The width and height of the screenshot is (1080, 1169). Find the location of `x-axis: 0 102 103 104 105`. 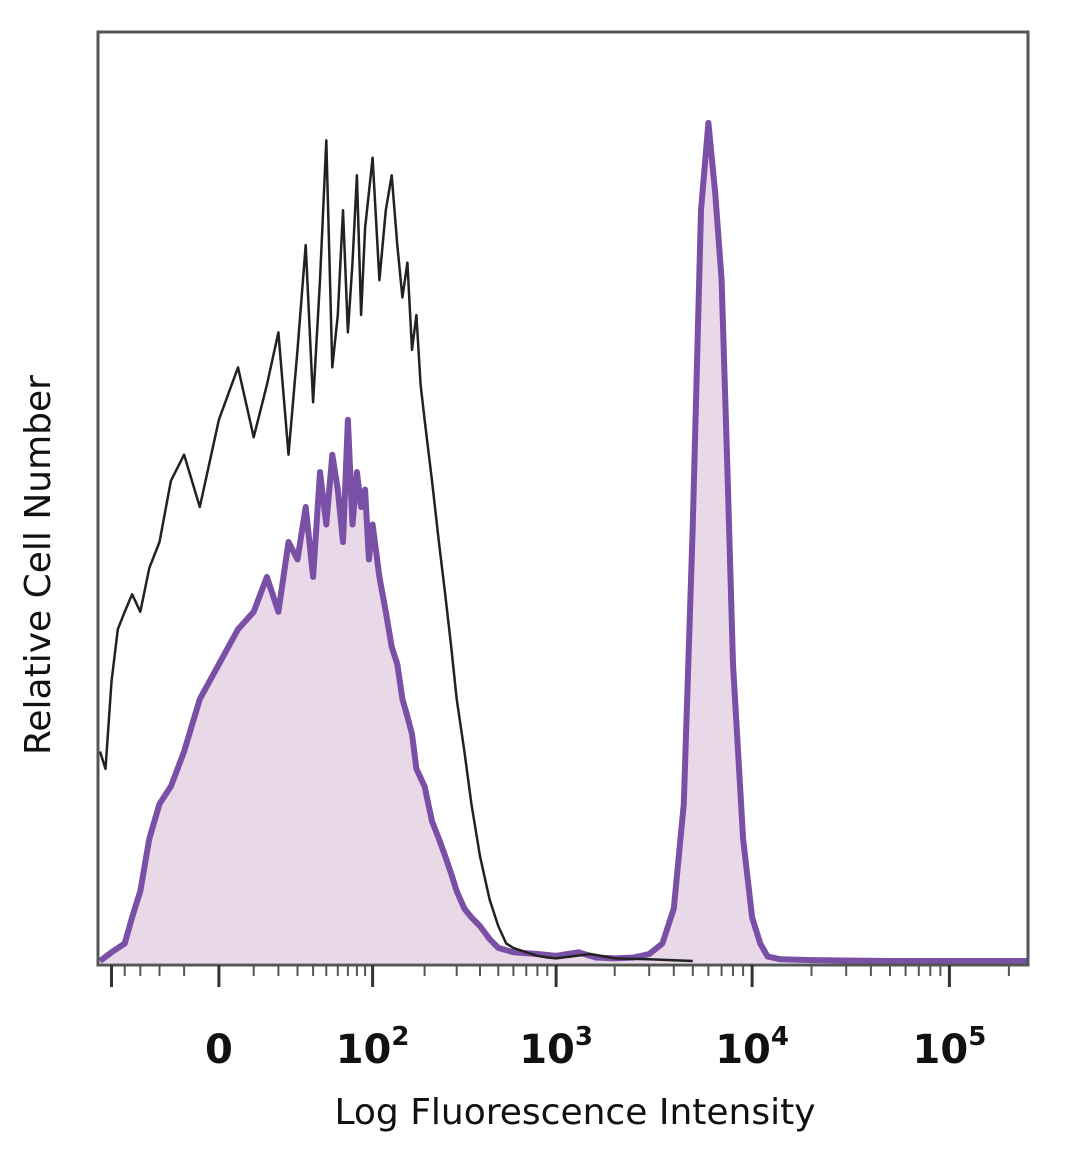

x-axis: 0 102 103 104 105 is located at coordinates (560, 1019).